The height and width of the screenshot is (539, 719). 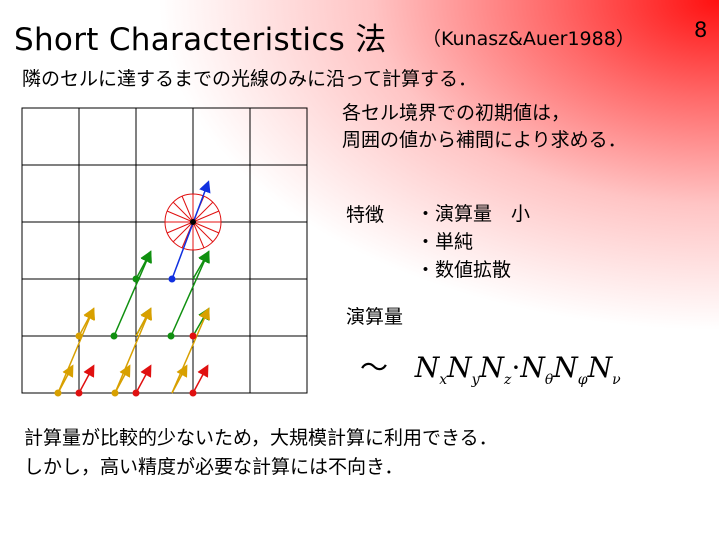 I want to click on lead-text: 隣のセルに達するまでの光線のみに沿って計算する．, so click(x=250, y=79).